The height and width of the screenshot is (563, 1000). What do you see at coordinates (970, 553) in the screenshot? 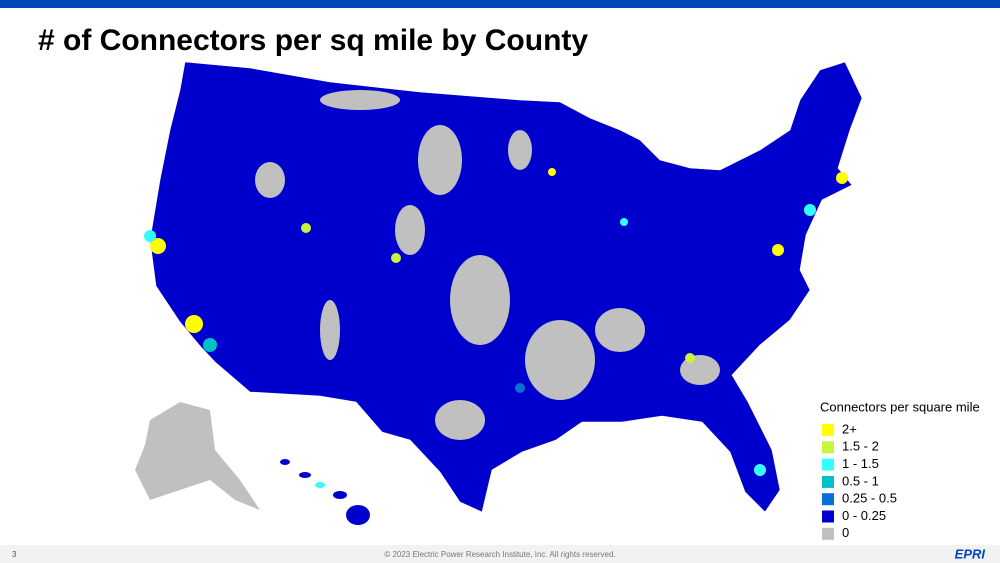
I see `logo: EPRI` at bounding box center [970, 553].